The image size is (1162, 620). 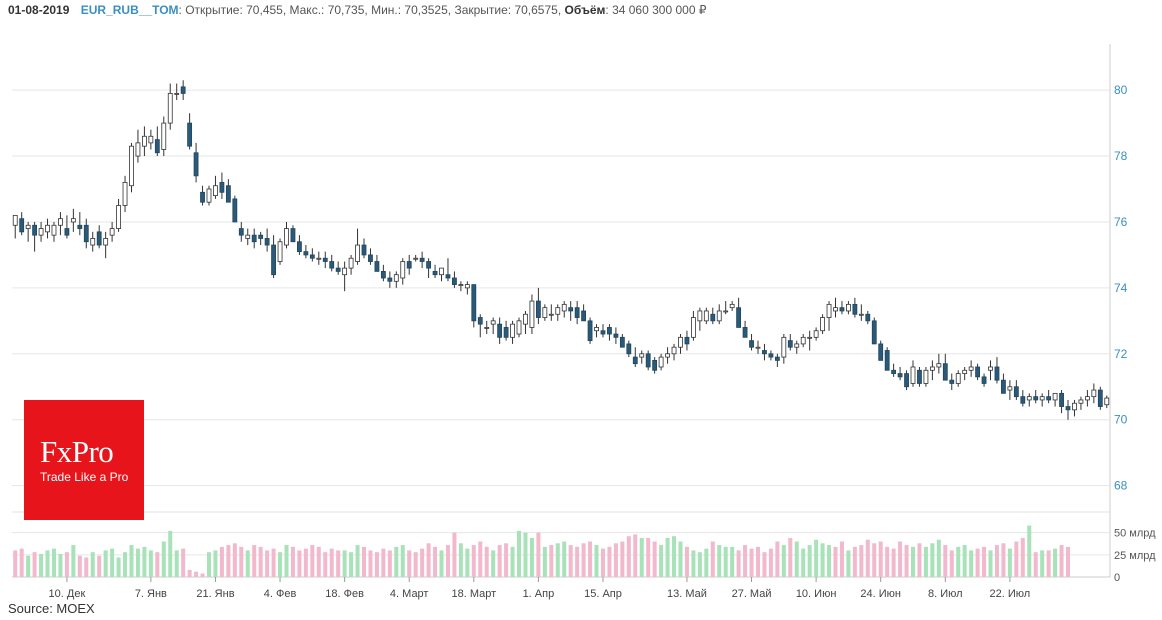 What do you see at coordinates (816, 594) in the screenshot?
I see `x-tick-label: 10. Июн` at bounding box center [816, 594].